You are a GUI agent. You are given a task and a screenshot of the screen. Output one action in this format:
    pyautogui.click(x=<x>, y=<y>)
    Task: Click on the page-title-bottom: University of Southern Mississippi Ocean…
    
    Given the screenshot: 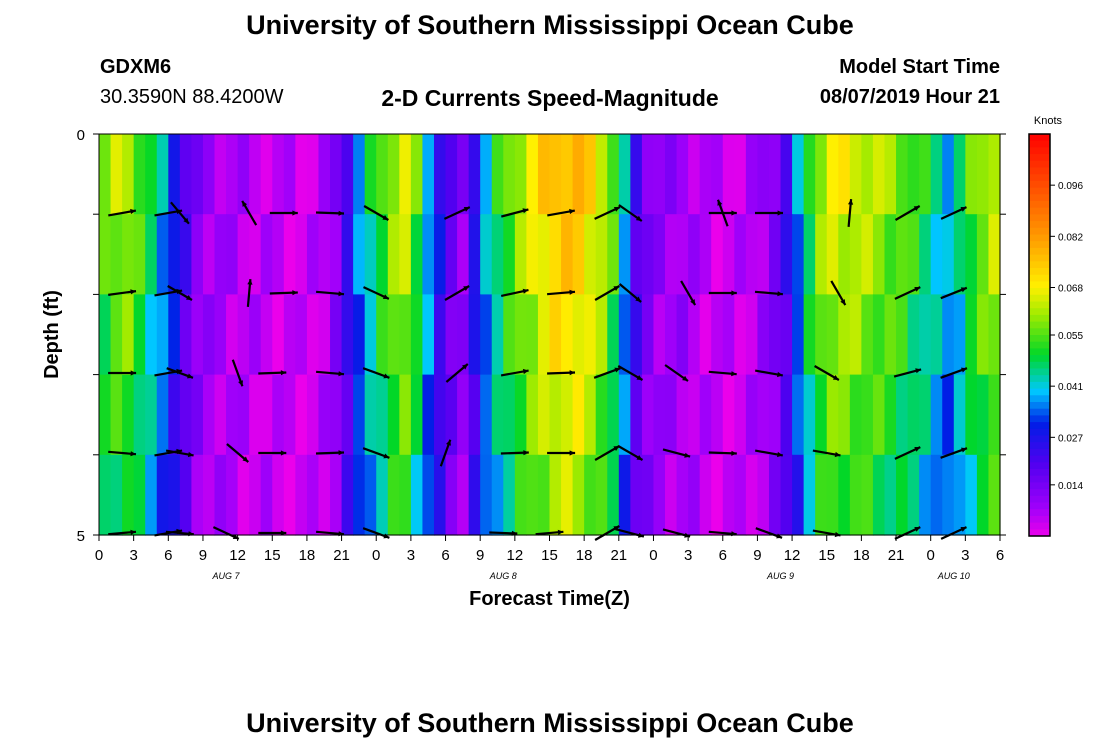 What is the action you would take?
    pyautogui.click(x=550, y=723)
    